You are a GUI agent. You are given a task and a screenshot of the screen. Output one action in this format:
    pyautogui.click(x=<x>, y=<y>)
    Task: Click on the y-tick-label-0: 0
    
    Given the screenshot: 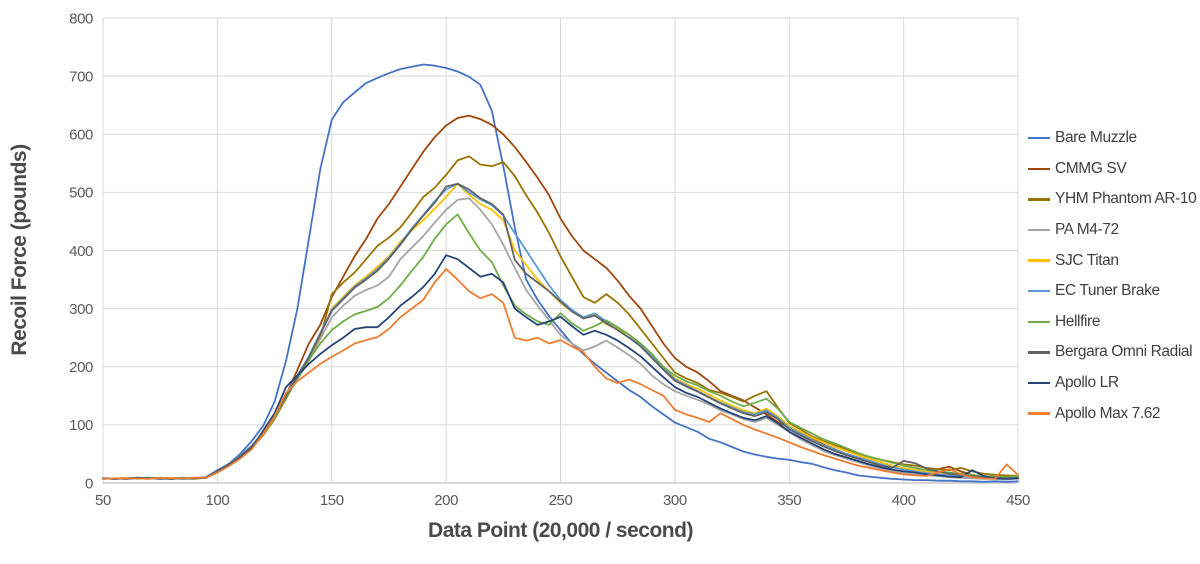 What is the action you would take?
    pyautogui.click(x=89, y=483)
    